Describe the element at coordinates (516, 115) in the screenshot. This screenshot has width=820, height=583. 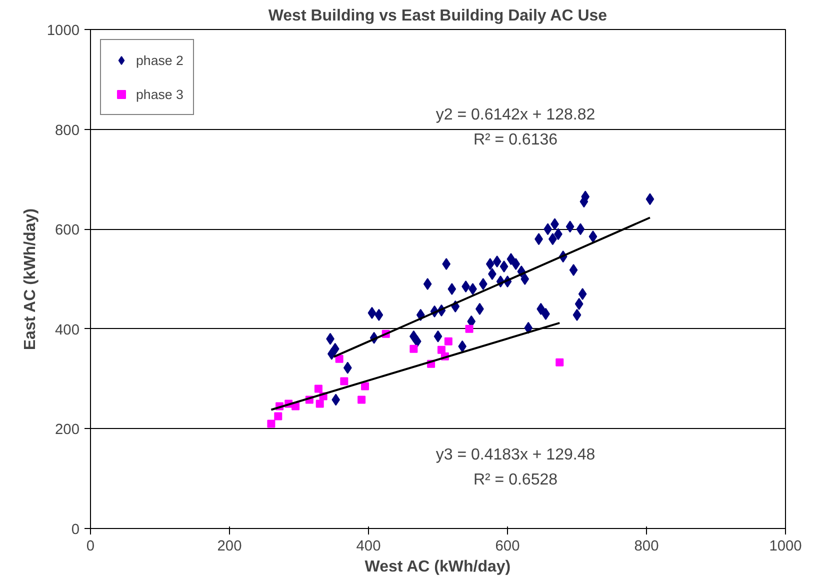
I see `annotation: y2 = 0.6142x + 128.82` at that location.